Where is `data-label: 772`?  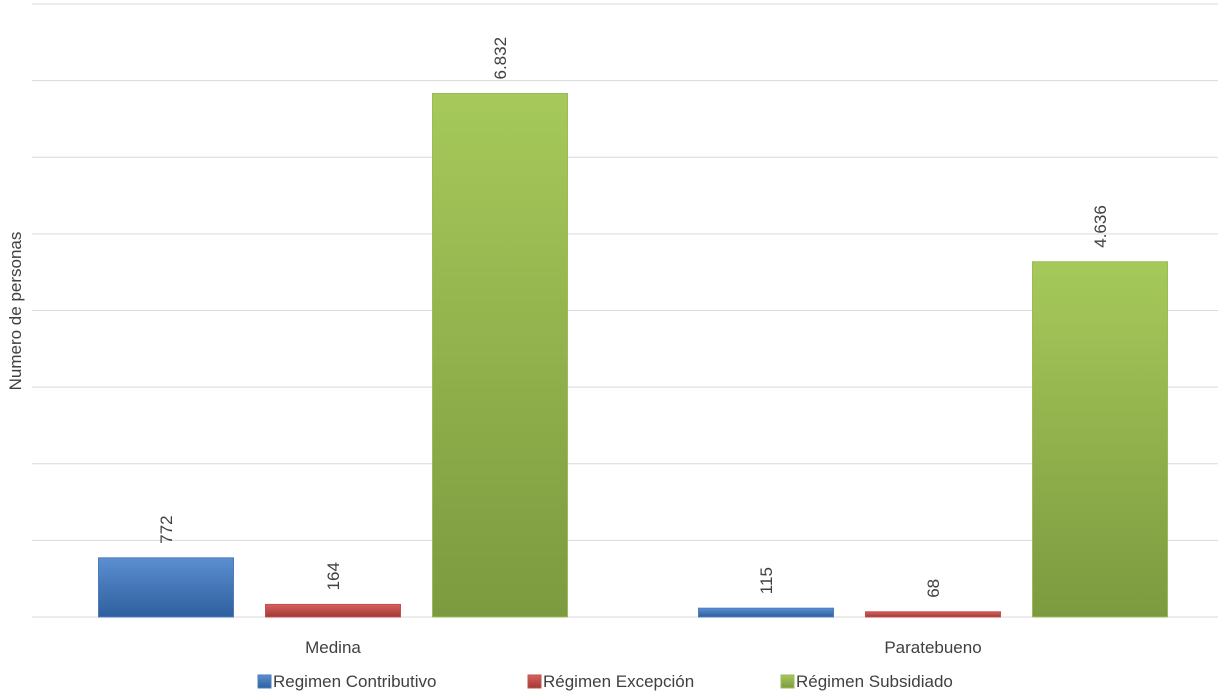
data-label: 772 is located at coordinates (166, 529).